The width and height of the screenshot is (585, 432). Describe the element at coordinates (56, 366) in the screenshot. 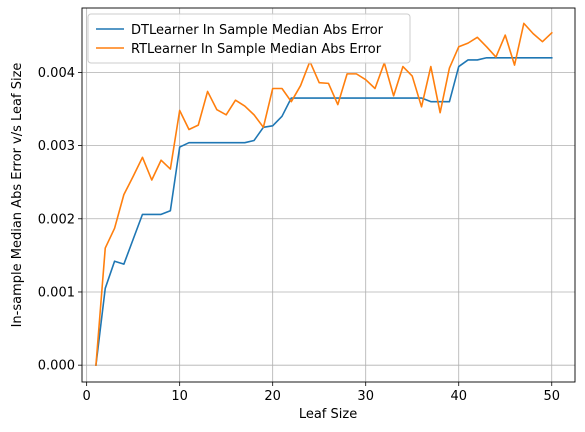

I see `y-tick-label: 0.000` at that location.